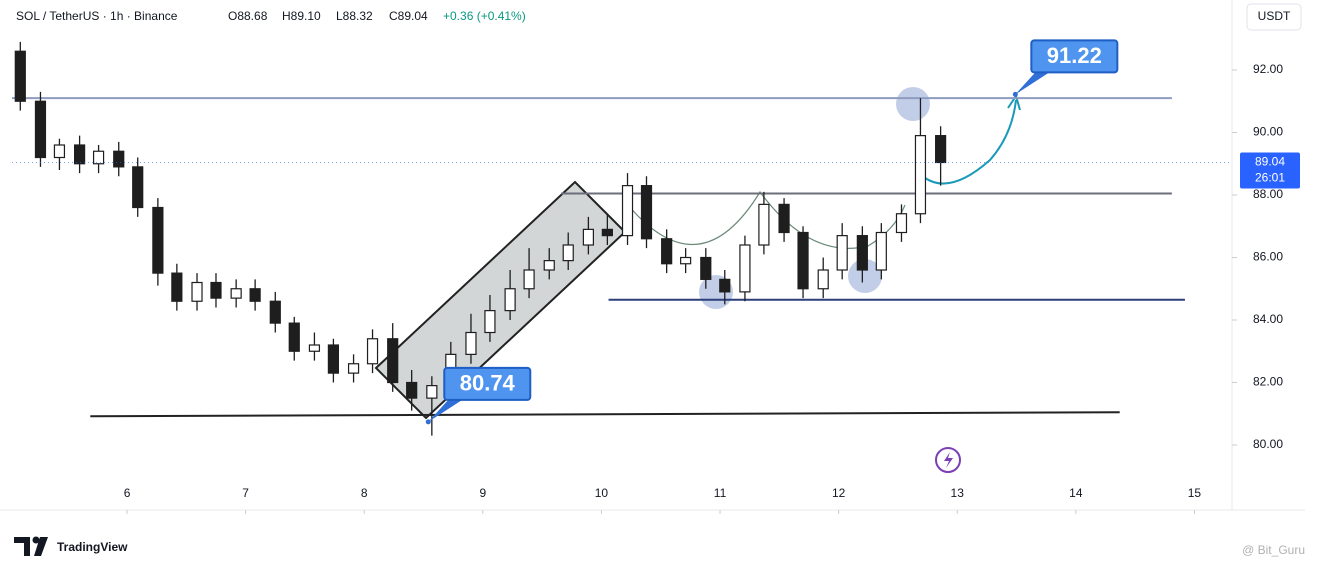 The width and height of the screenshot is (1320, 577). What do you see at coordinates (127, 493) in the screenshot?
I see `x-tick-label: 6` at bounding box center [127, 493].